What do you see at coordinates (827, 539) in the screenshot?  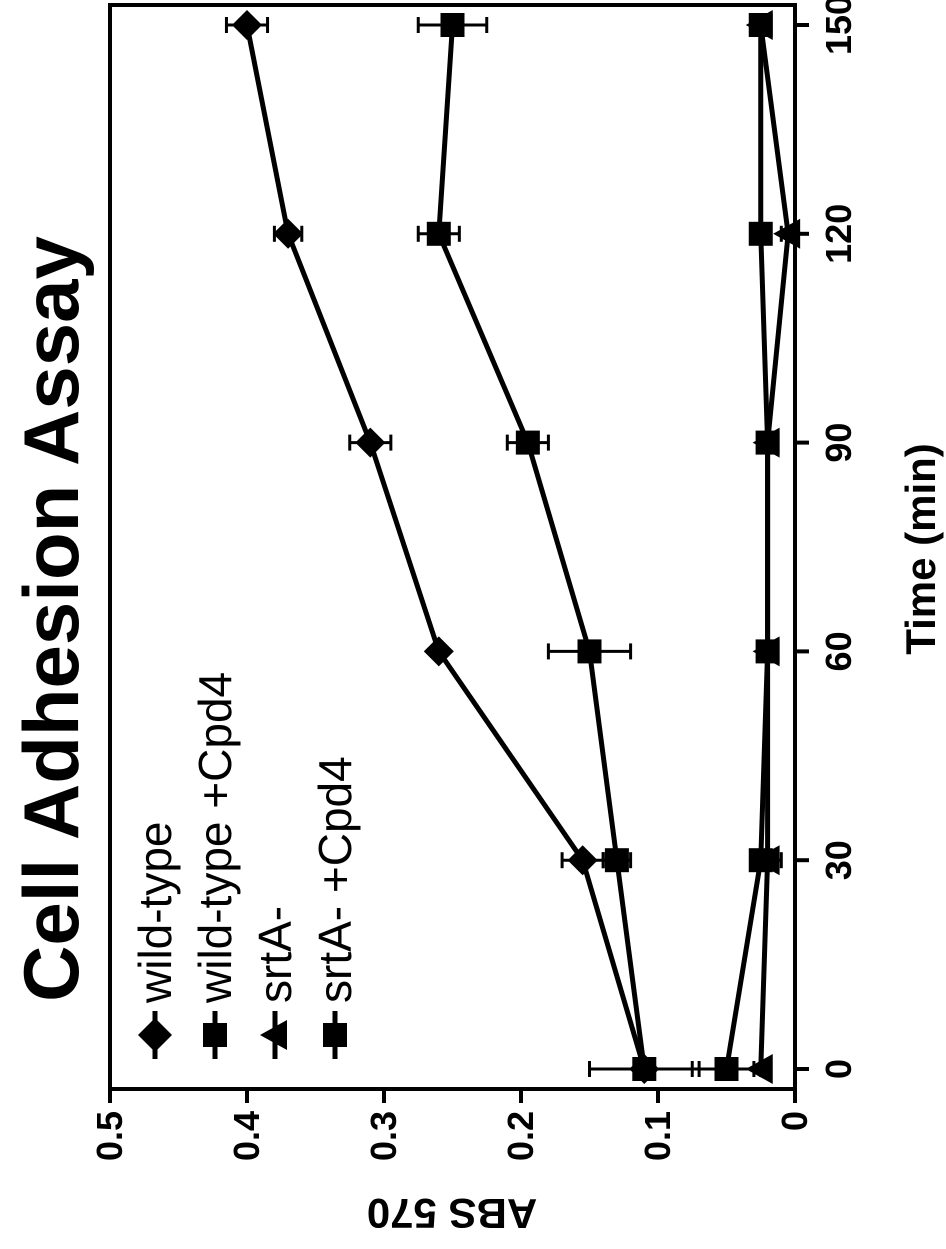 I see `x-axis: 0 30 60 90 120 150` at bounding box center [827, 539].